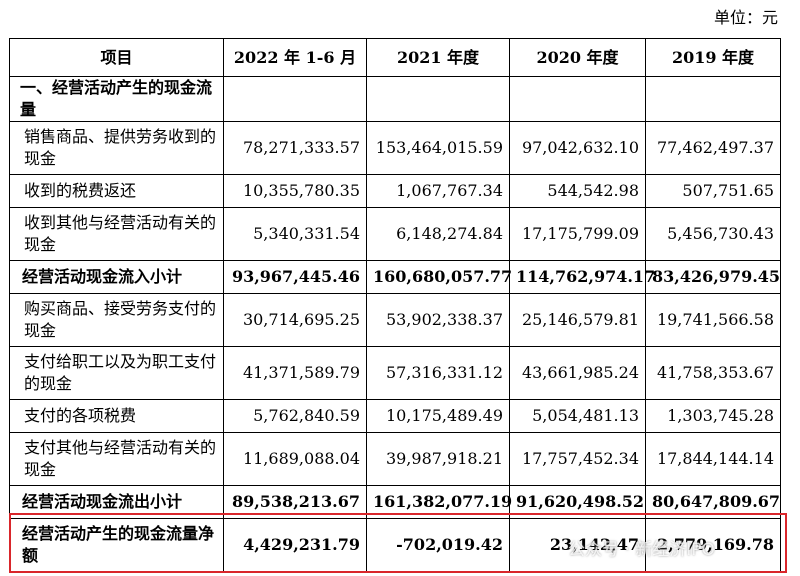 Image resolution: width=800 pixels, height=576 pixels. What do you see at coordinates (713, 148) in the screenshot?
I see `cell-value: 77,462,497.37` at bounding box center [713, 148].